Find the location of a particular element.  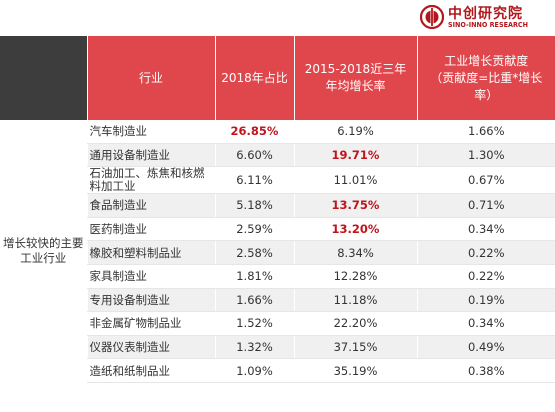

cell-cagr: 13.75% is located at coordinates (355, 205).